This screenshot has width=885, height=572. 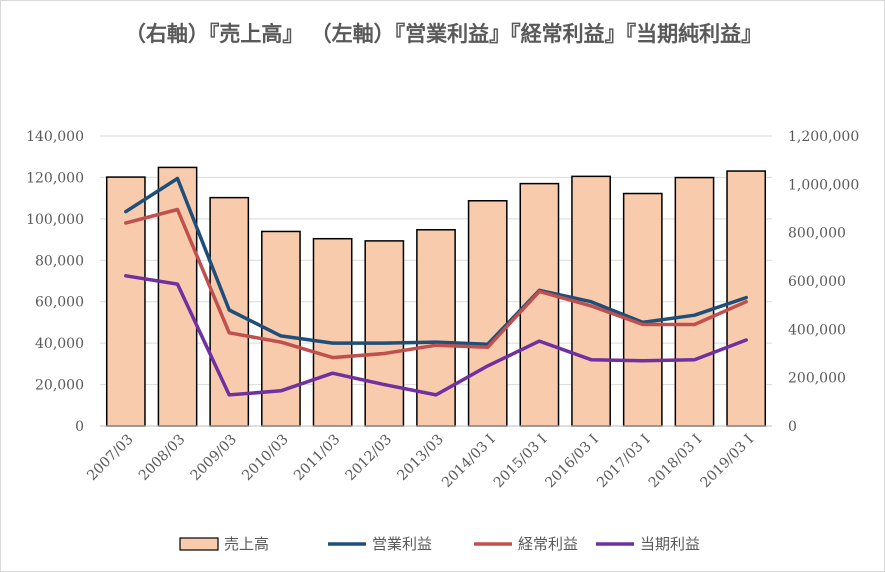 What do you see at coordinates (823, 137) in the screenshot?
I see `right-tick-label: 1,200,000` at bounding box center [823, 137].